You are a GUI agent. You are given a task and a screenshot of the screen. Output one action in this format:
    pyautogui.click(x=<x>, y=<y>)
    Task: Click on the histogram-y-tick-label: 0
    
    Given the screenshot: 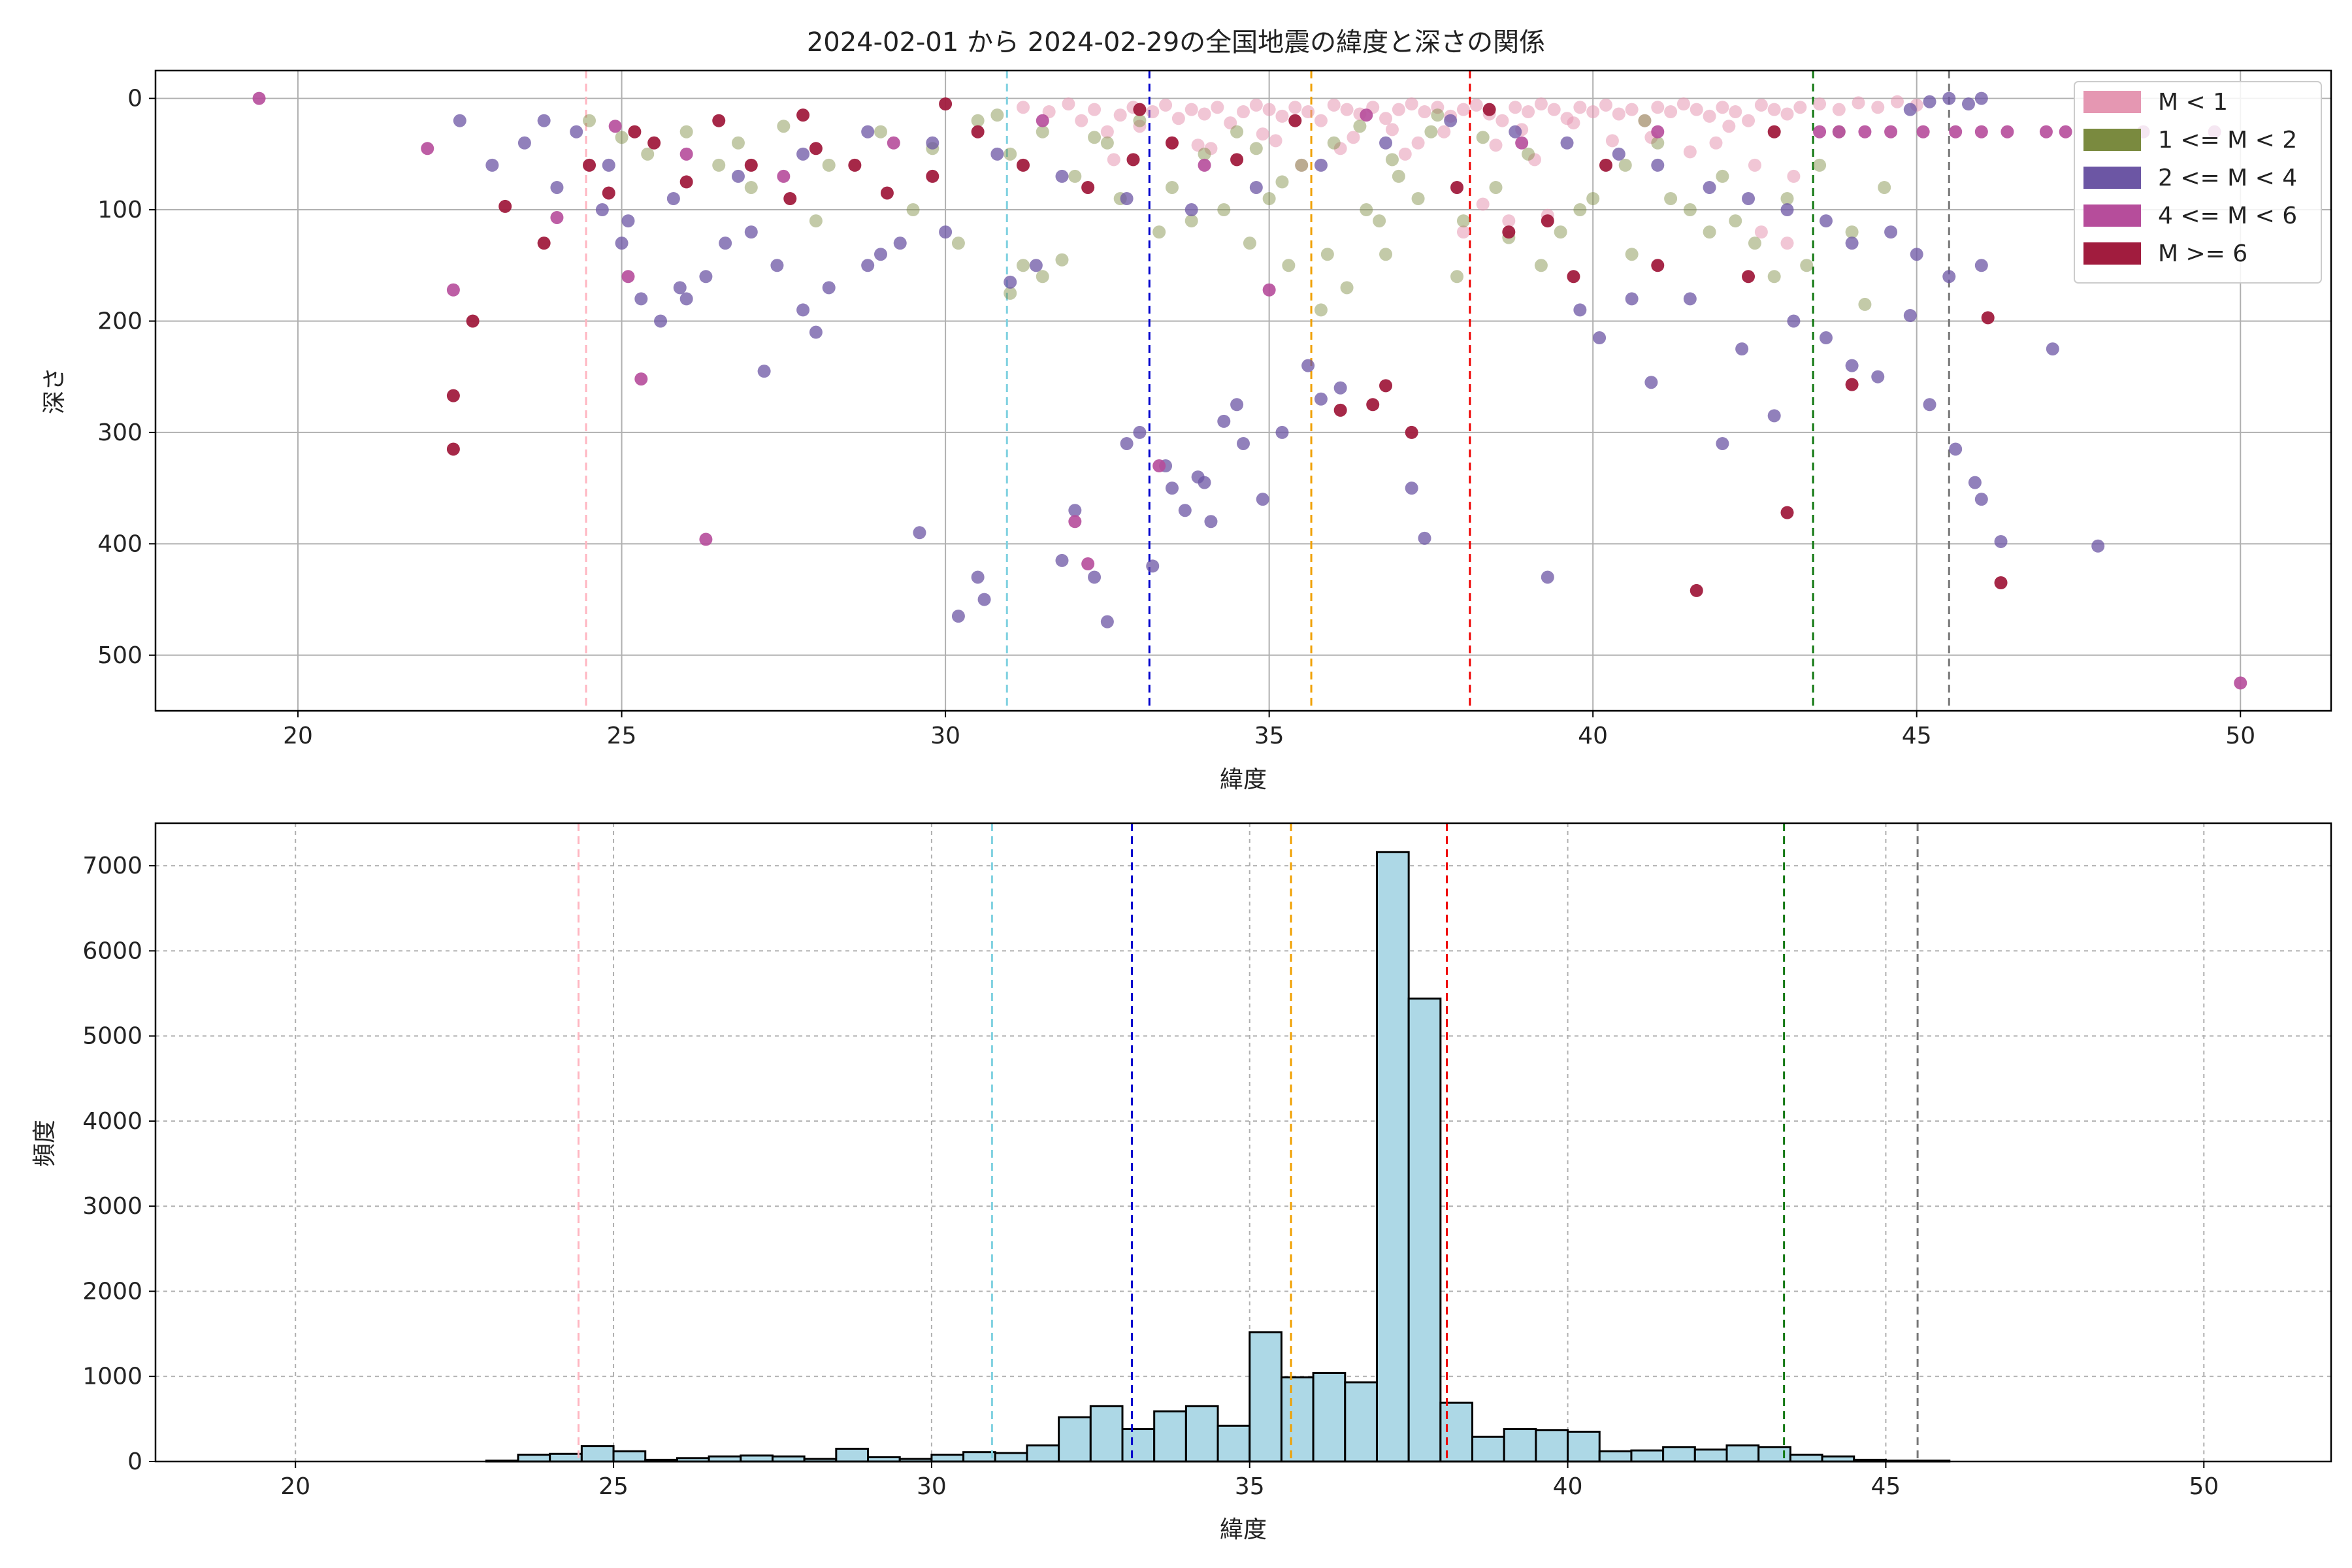 What is the action you would take?
    pyautogui.click(x=134, y=1461)
    